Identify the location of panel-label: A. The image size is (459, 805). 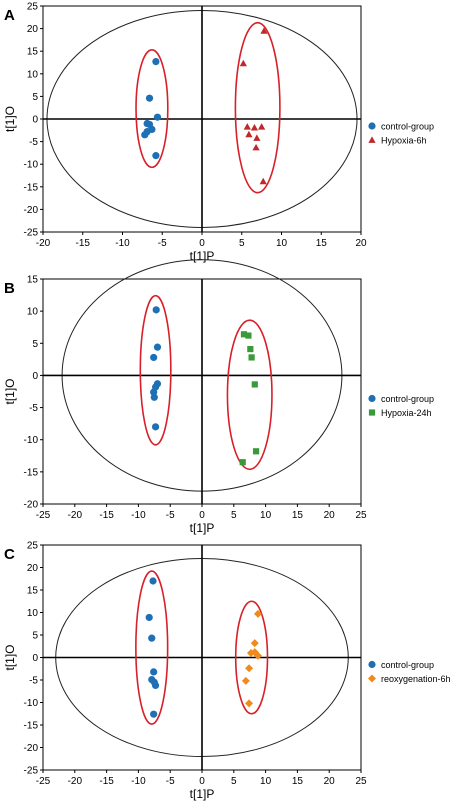
(9, 15).